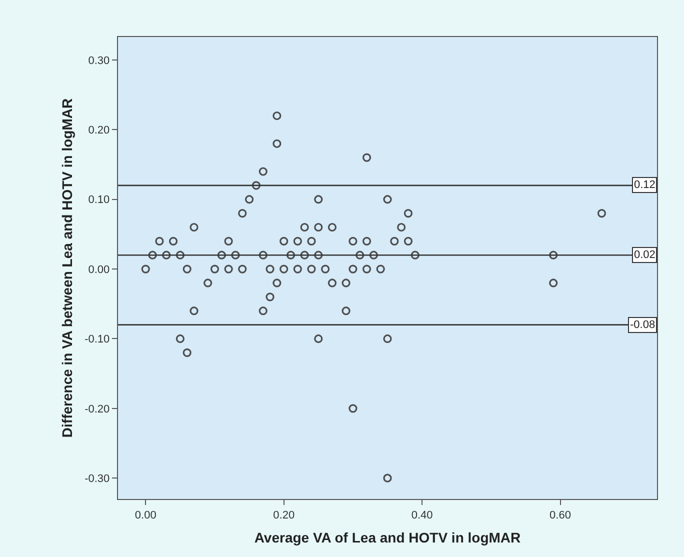 The image size is (684, 557). Describe the element at coordinates (97, 478) in the screenshot. I see `y-tick-label: -0.30` at that location.